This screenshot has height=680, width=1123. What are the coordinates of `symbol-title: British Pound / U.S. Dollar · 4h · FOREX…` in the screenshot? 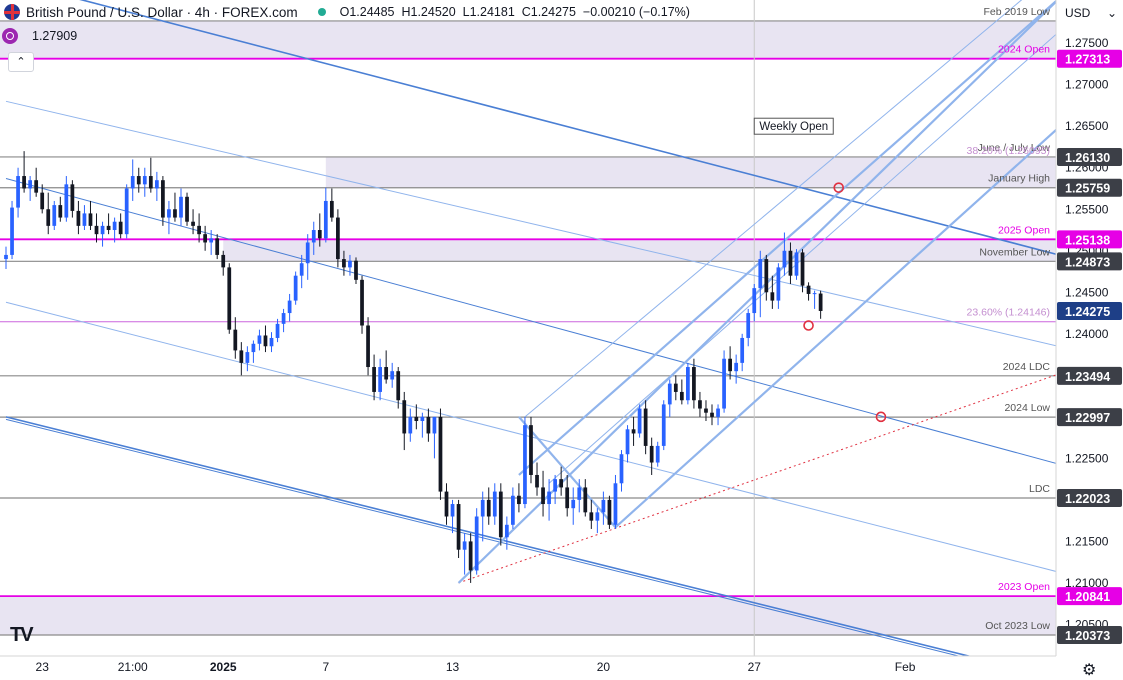 It's located at (162, 12).